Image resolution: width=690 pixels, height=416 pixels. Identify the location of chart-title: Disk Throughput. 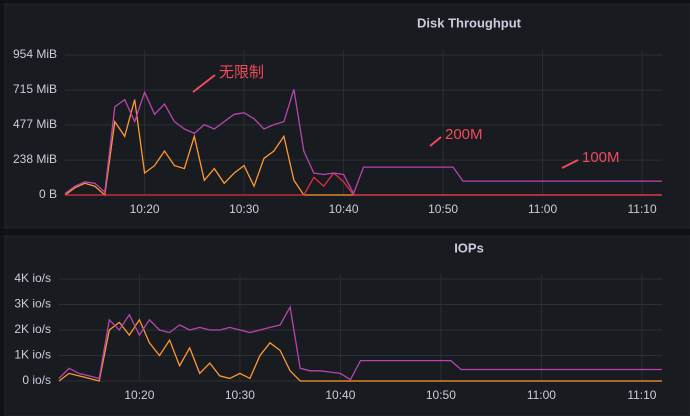
(469, 22).